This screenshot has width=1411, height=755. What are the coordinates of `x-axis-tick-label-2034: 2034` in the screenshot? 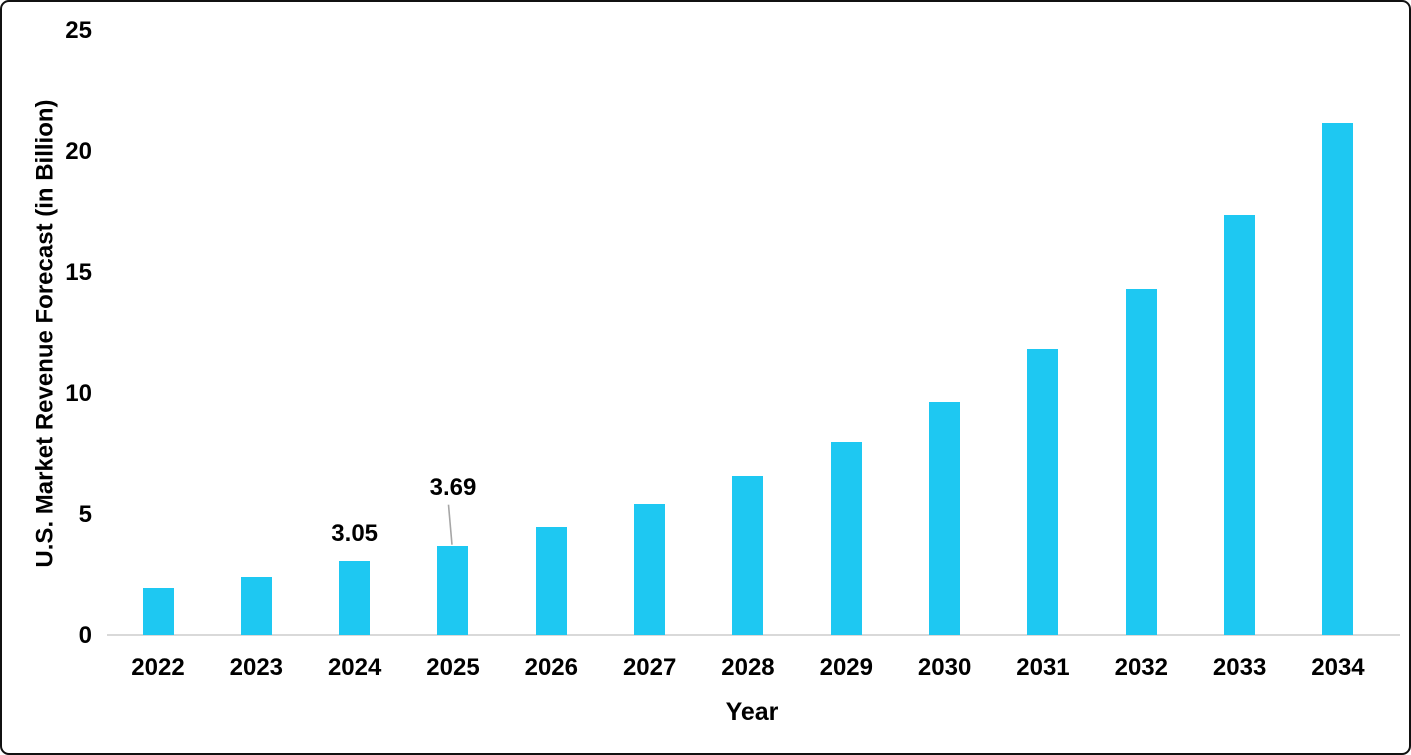 It's located at (1338, 667).